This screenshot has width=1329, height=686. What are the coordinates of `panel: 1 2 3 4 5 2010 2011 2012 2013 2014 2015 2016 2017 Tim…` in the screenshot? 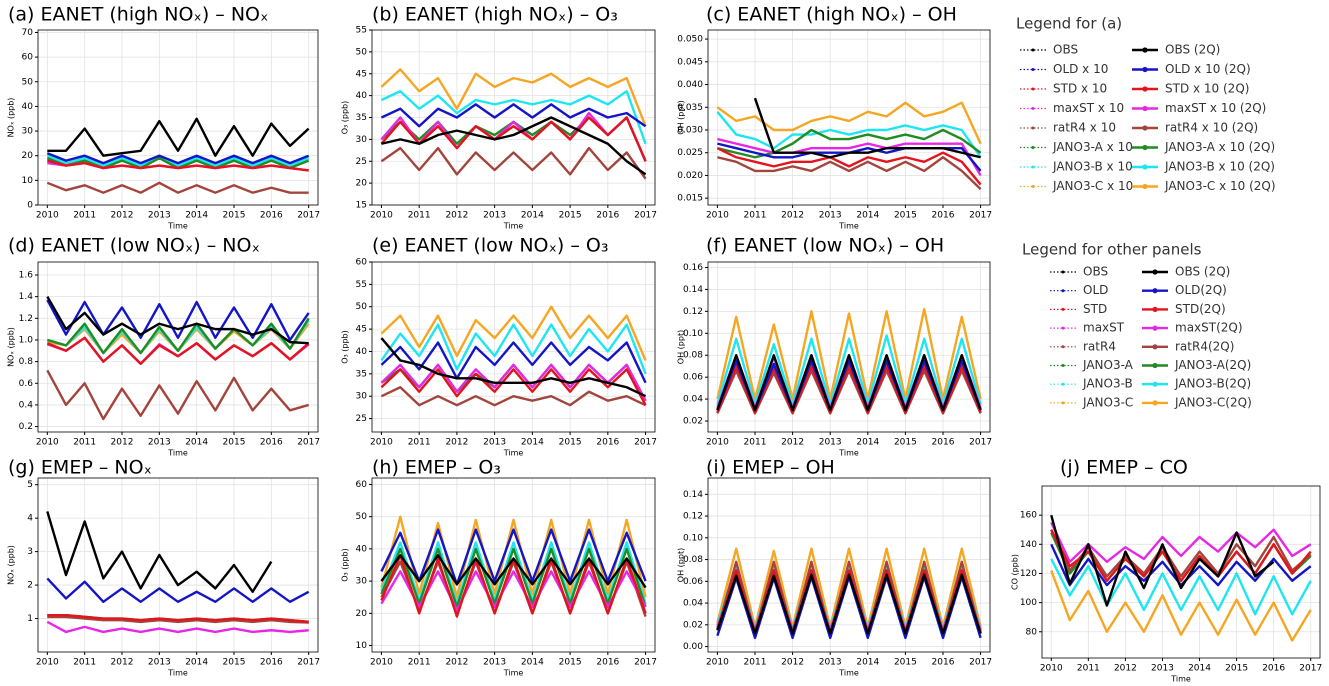 It's located at (164, 567).